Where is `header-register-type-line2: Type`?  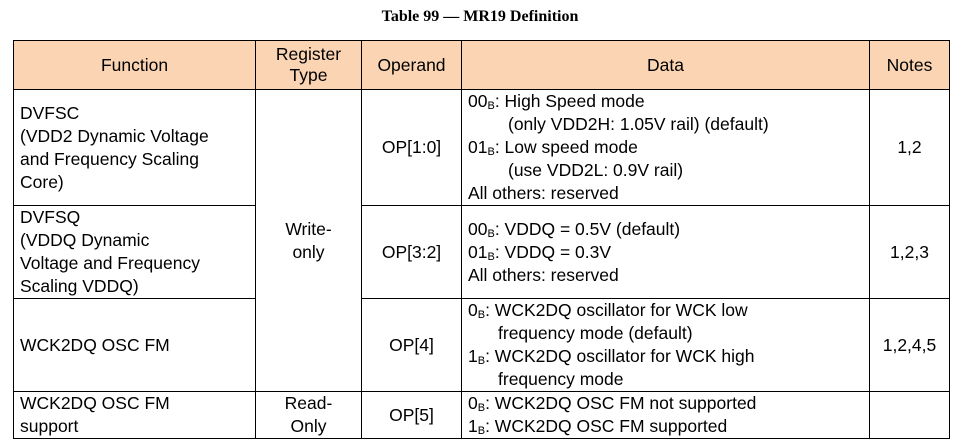
header-register-type-line2: Type is located at coordinates (308, 75).